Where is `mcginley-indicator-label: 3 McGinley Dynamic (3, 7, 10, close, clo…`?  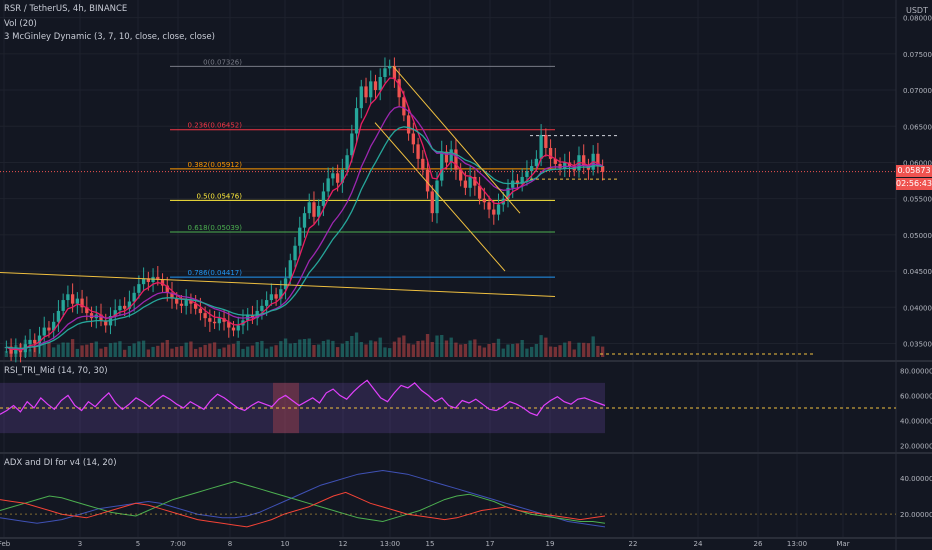 mcginley-indicator-label: 3 McGinley Dynamic (3, 7, 10, close, clo… is located at coordinates (109, 37).